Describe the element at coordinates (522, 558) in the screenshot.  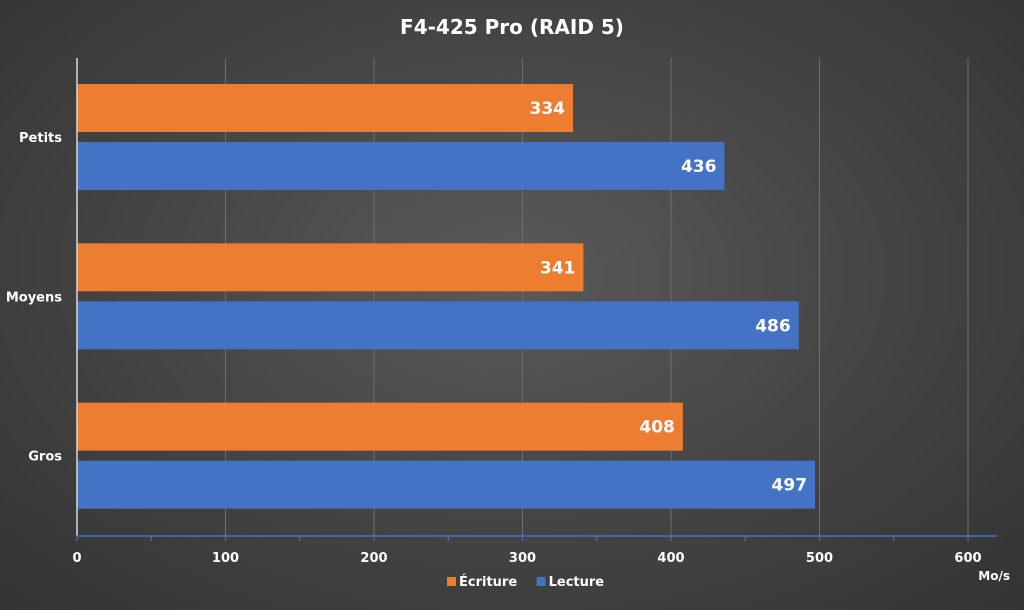
I see `x-tick-label-300: 300` at that location.